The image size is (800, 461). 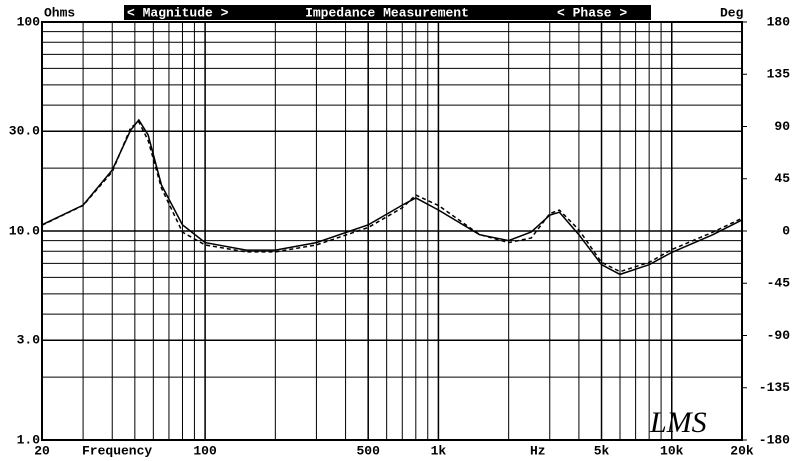 What do you see at coordinates (59, 12) in the screenshot?
I see `y-axis-label: Ohms` at bounding box center [59, 12].